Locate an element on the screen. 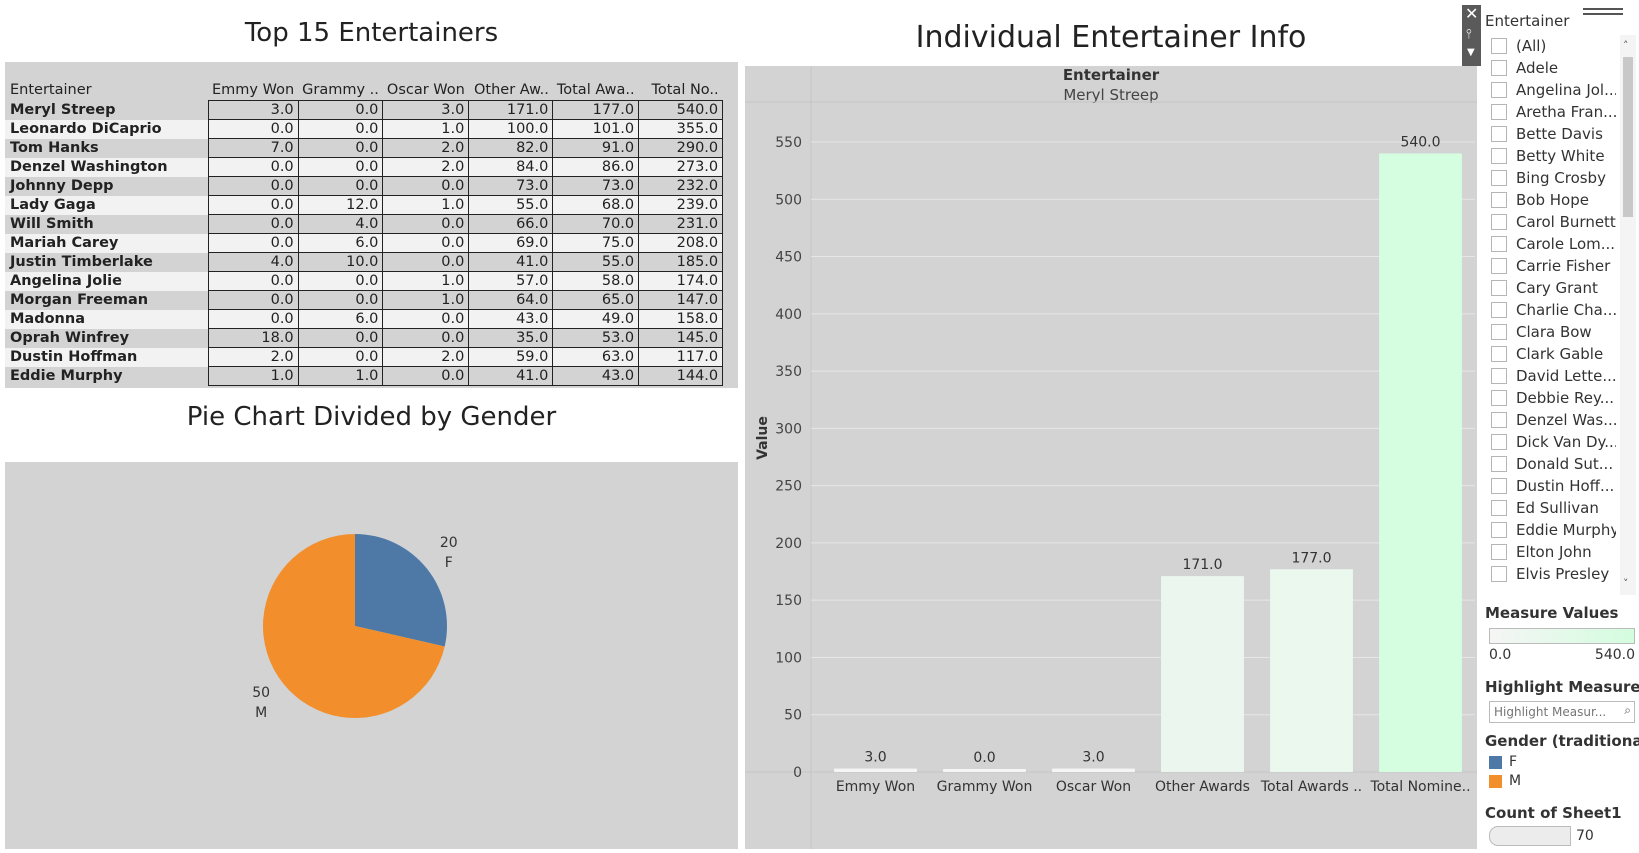 This screenshot has height=853, width=1639. value-cell: 73.0 is located at coordinates (596, 186).